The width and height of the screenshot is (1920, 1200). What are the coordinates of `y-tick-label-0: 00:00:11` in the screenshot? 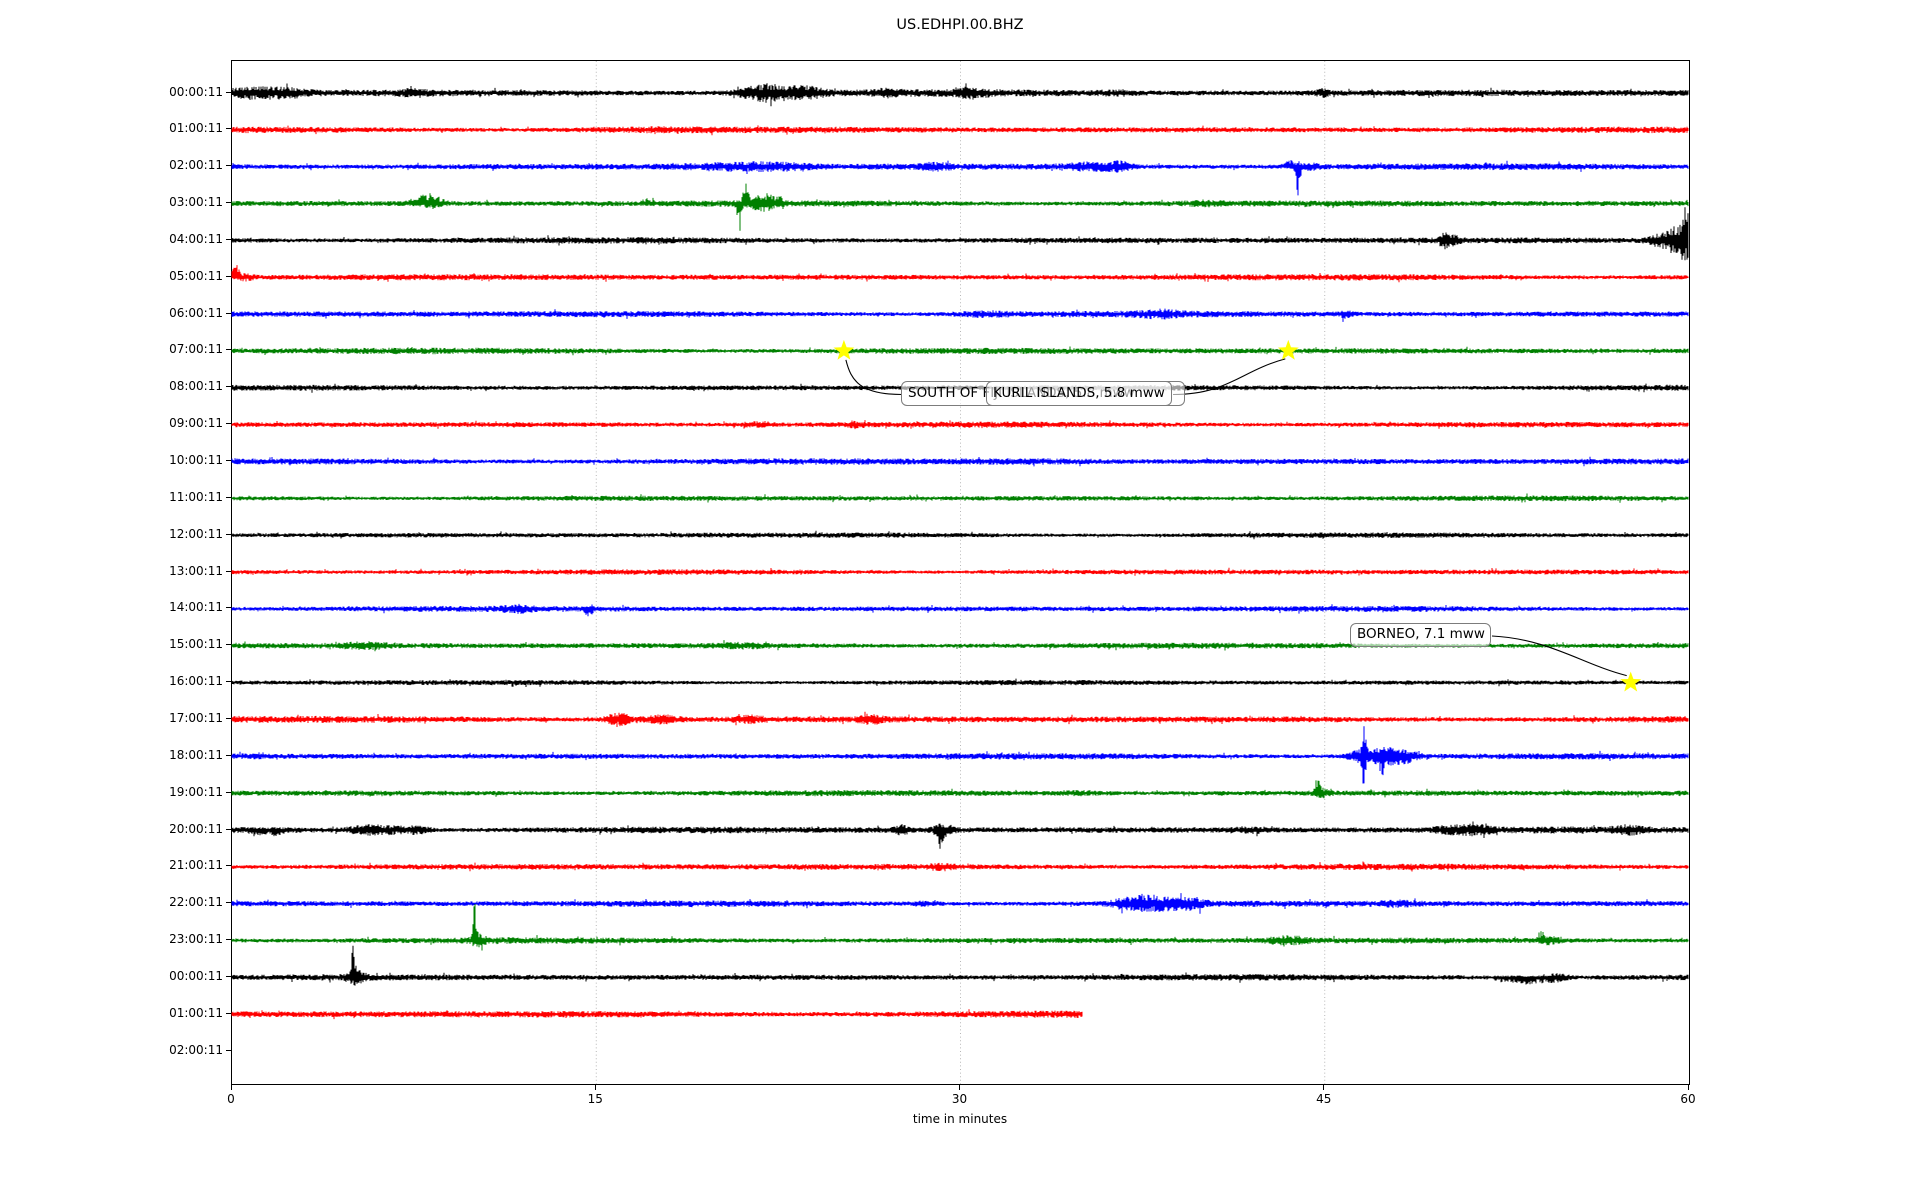 It's located at (196, 91).